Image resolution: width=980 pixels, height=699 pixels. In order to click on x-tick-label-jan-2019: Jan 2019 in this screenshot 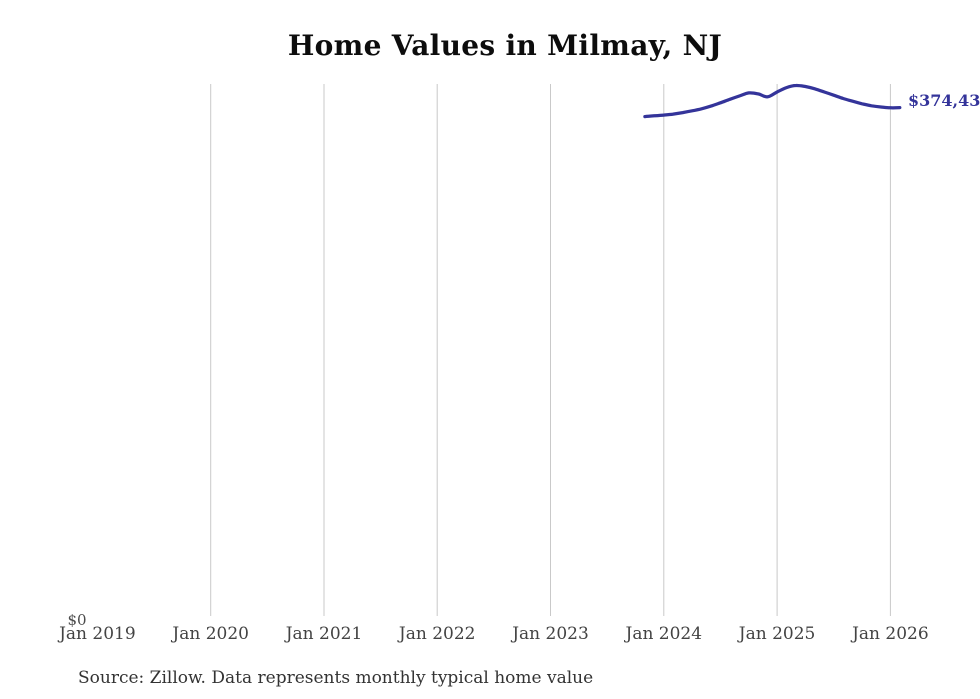, I will do `click(97, 634)`.